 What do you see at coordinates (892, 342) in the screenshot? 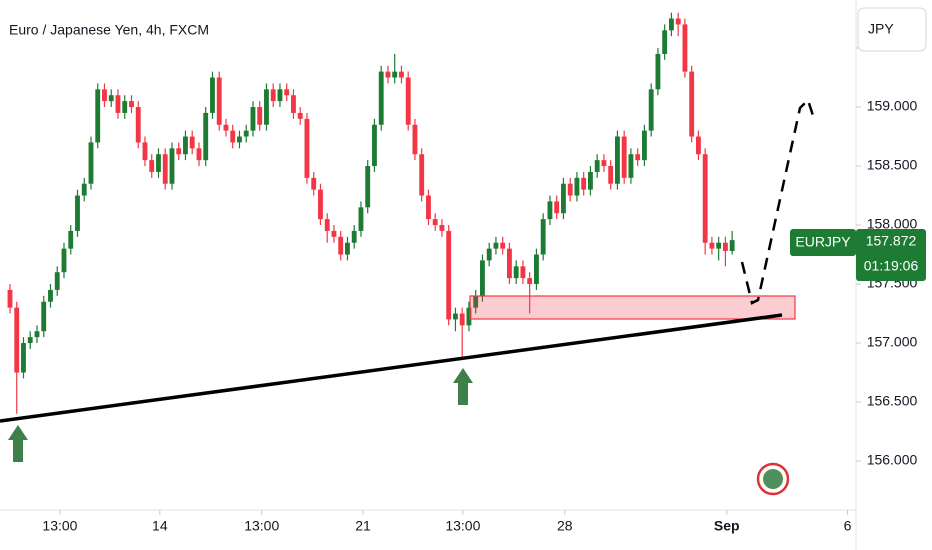
I see `y-tick-label: 157.000` at bounding box center [892, 342].